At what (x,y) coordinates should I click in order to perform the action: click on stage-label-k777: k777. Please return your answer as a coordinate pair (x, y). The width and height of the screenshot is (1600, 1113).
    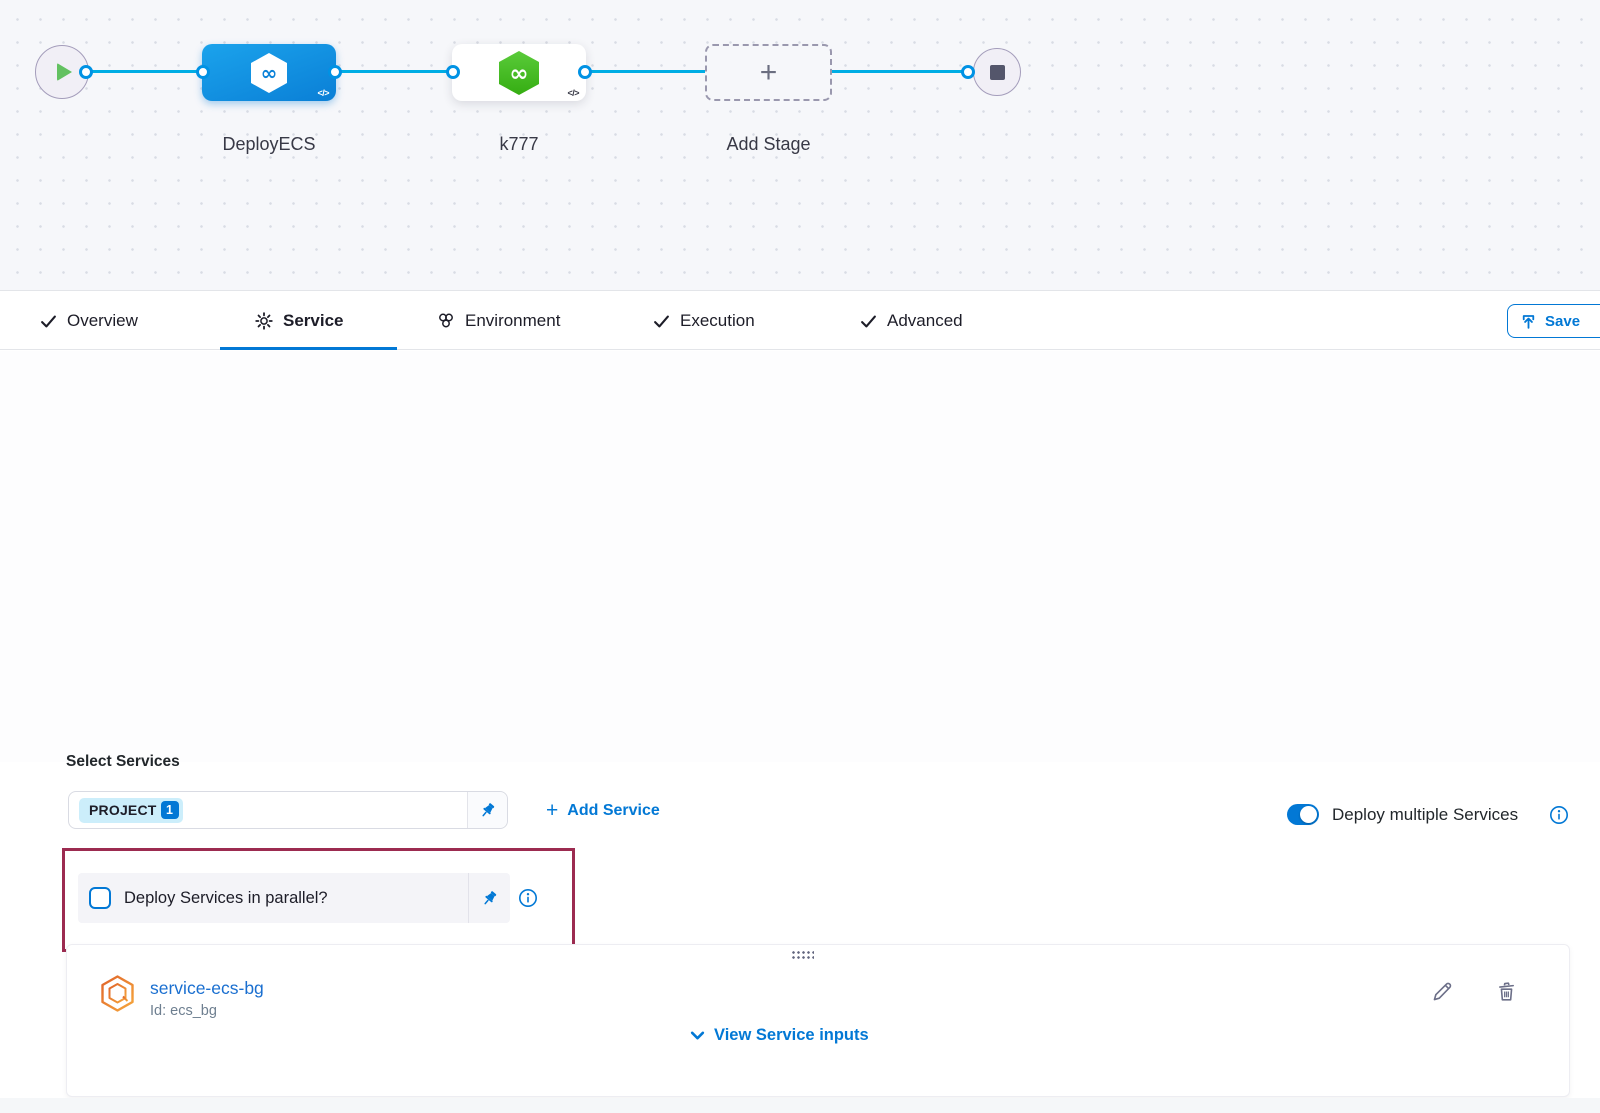
    Looking at the image, I should click on (519, 144).